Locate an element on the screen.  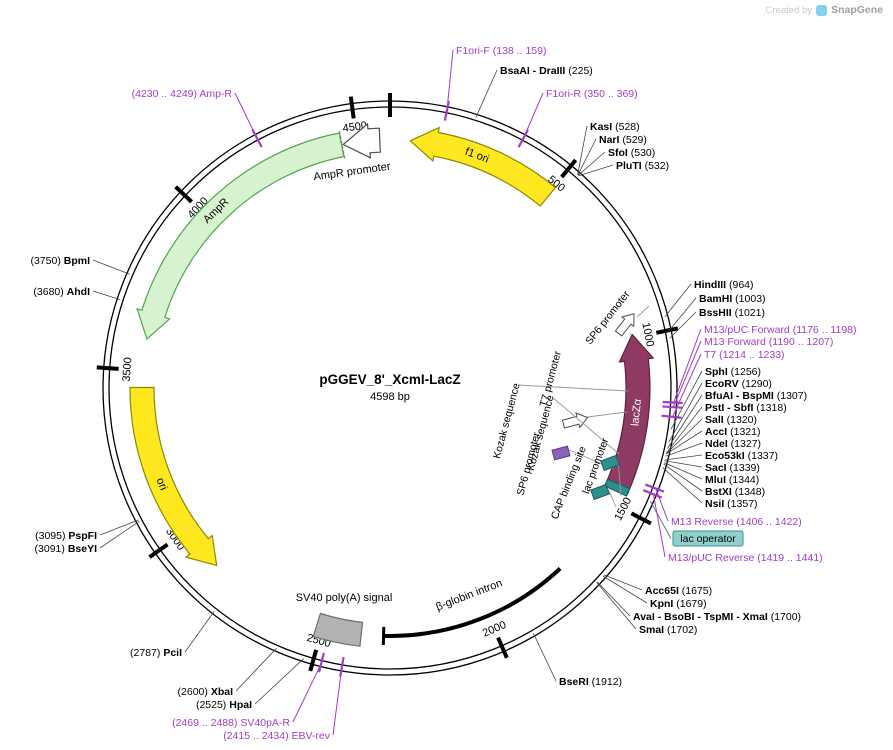
eco53ki-label: Eco53kI (1337) is located at coordinates (741, 456).